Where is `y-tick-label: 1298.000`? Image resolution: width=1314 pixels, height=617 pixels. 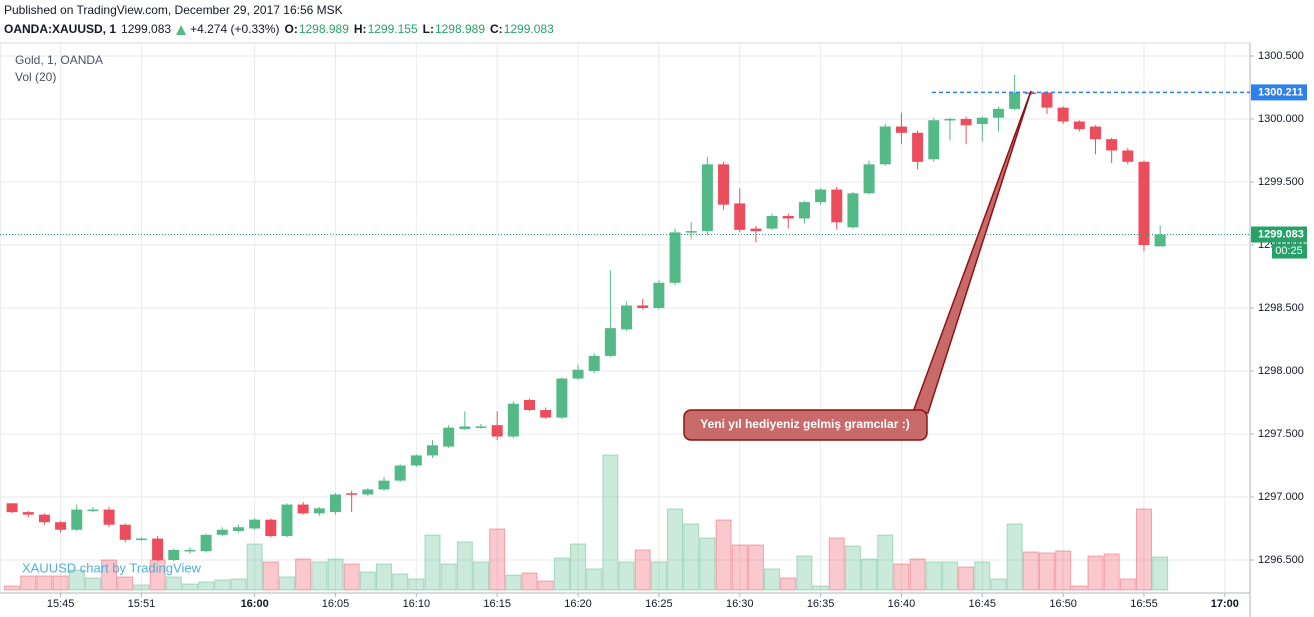
y-tick-label: 1298.000 is located at coordinates (1281, 371).